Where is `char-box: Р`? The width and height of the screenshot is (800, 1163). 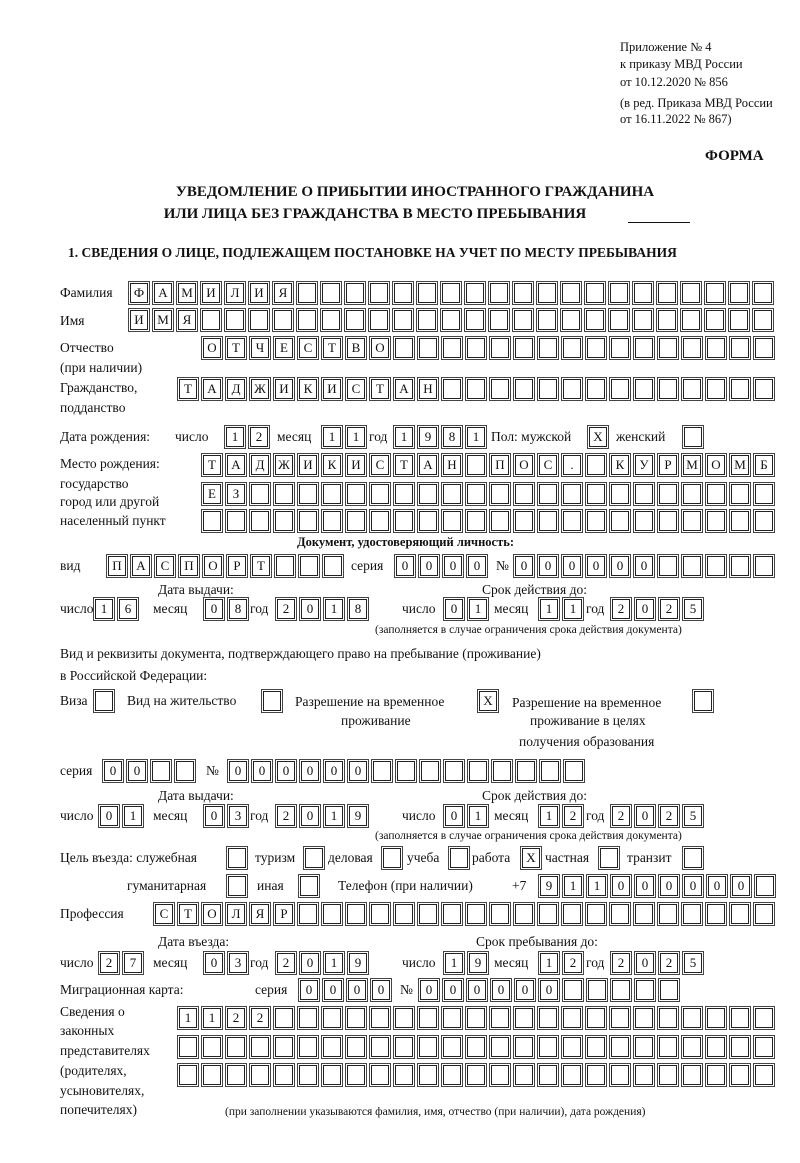 char-box: Р is located at coordinates (284, 914).